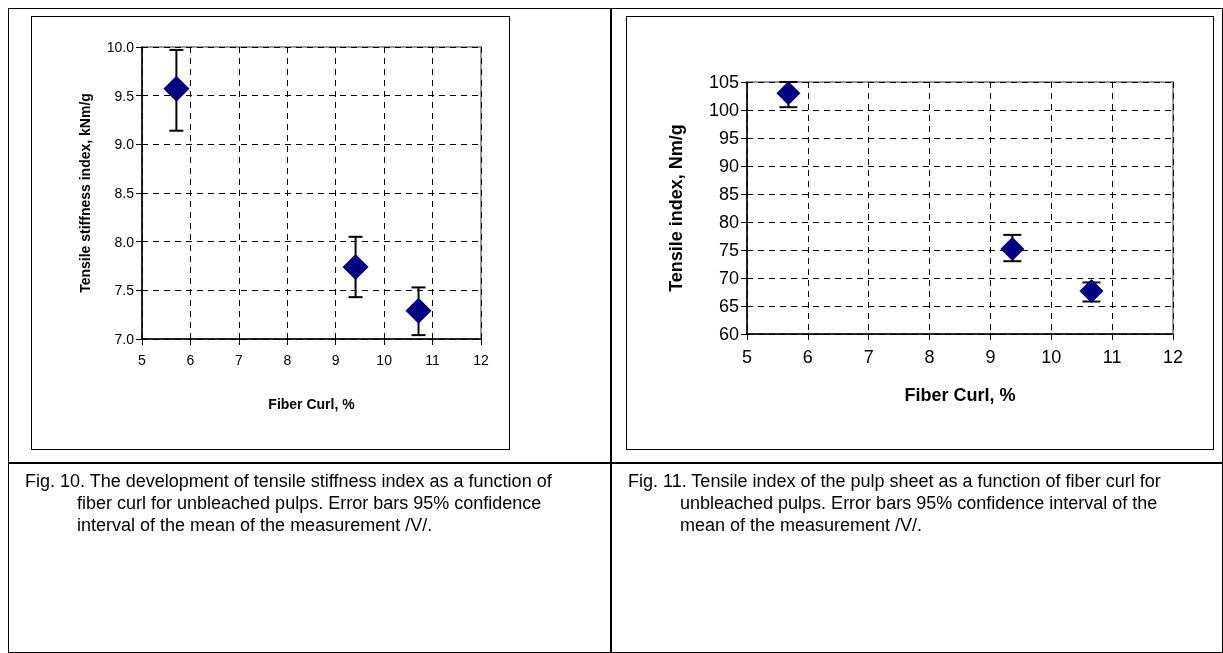 This screenshot has width=1223, height=653. Describe the element at coordinates (124, 193) in the screenshot. I see `y-tick-label: 8.5` at that location.